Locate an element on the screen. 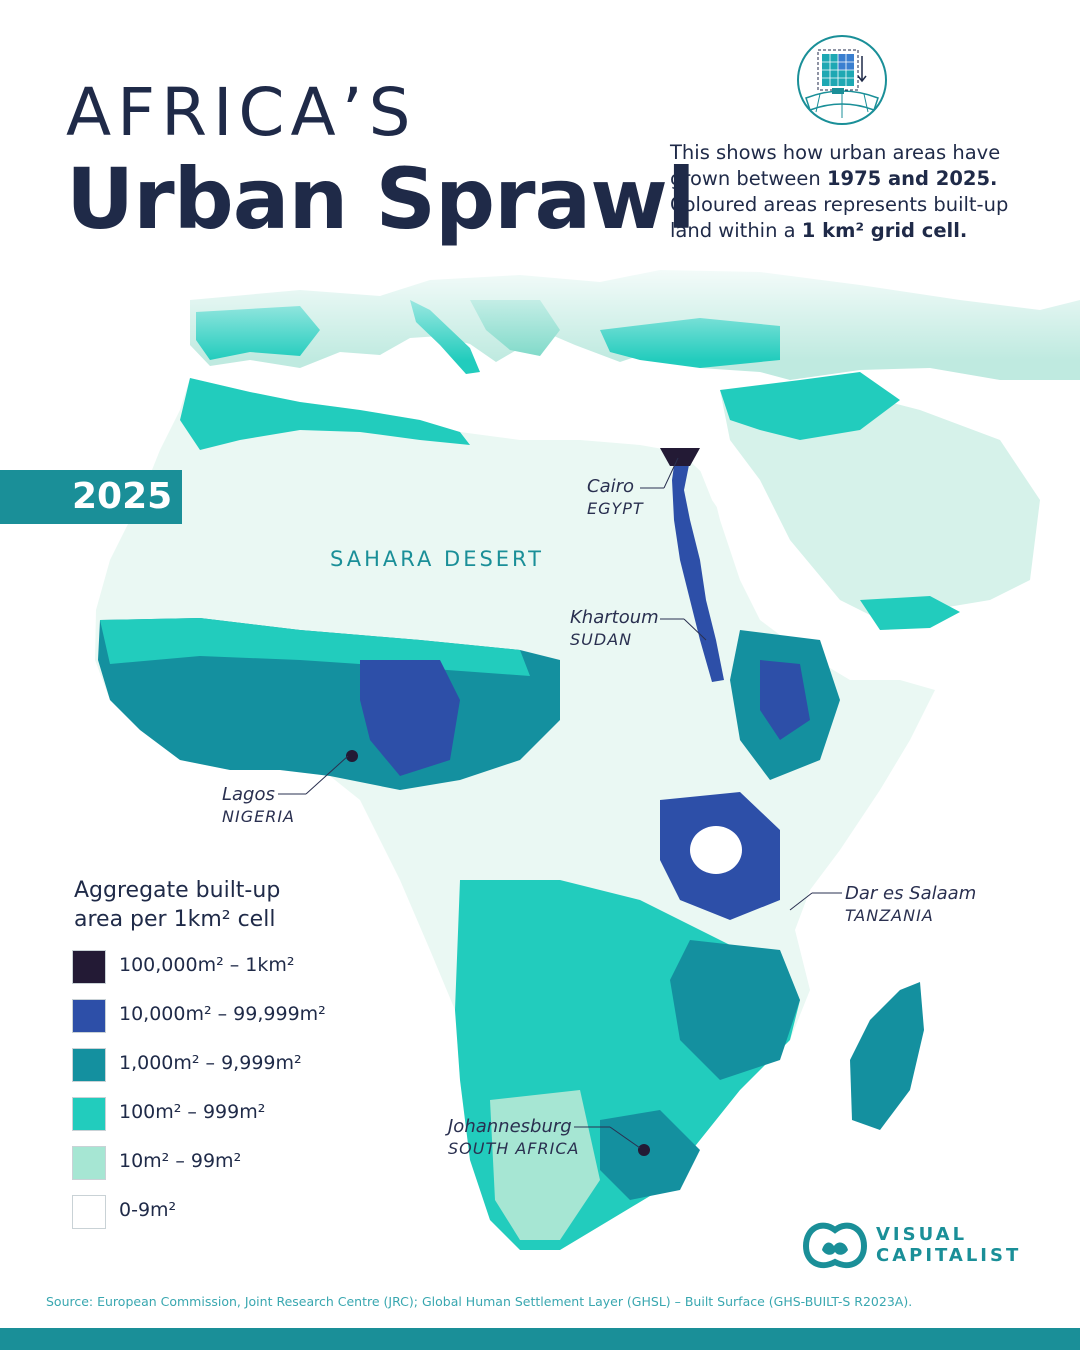  grid-cell-icon is located at coordinates (842, 80).